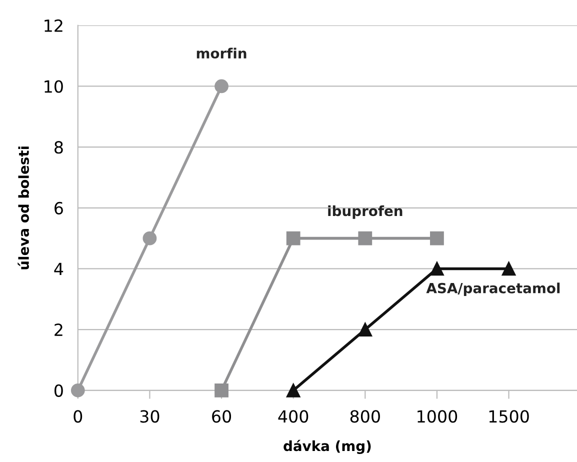 The height and width of the screenshot is (462, 577). What do you see at coordinates (327, 447) in the screenshot?
I see `x-axis-title: dávka (mg)` at bounding box center [327, 447].